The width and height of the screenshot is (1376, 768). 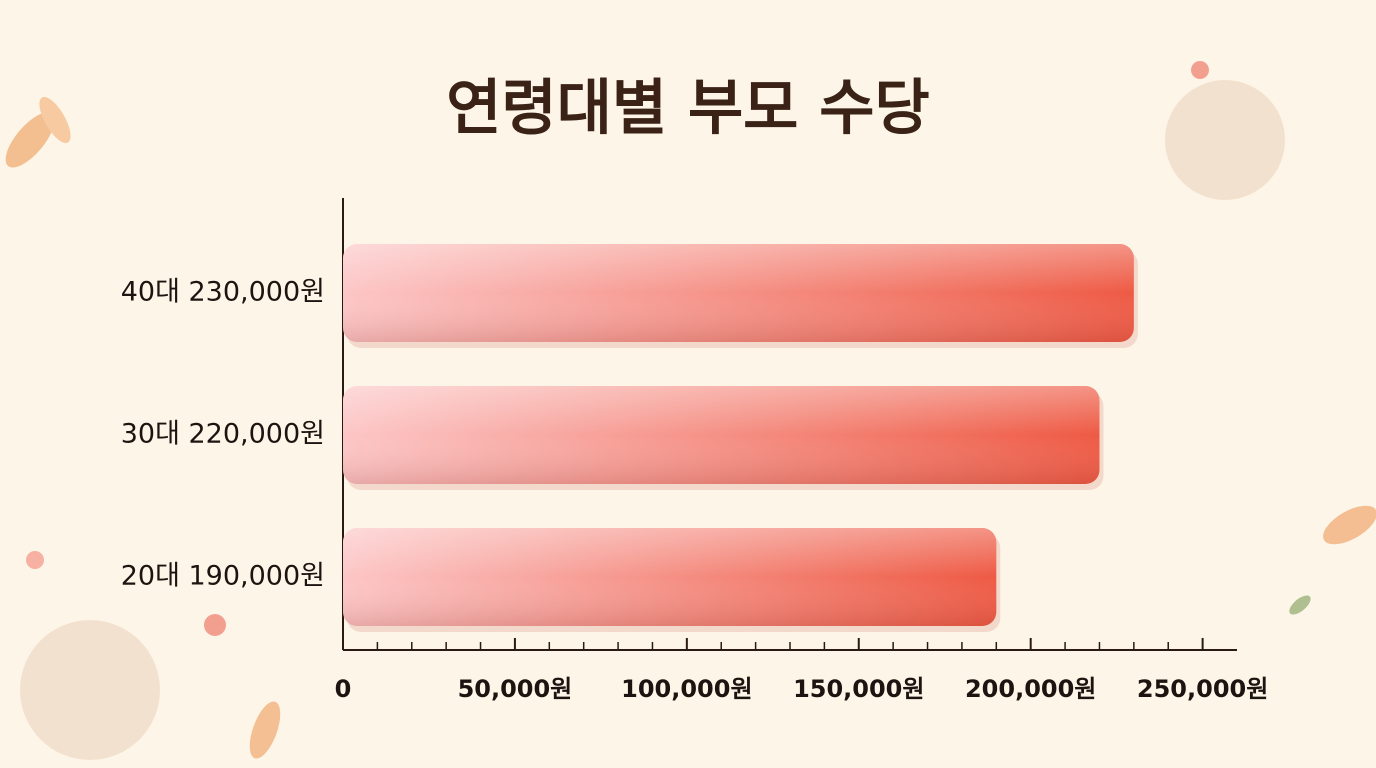 I want to click on x-tick-label: 250,000원, so click(x=1202, y=689).